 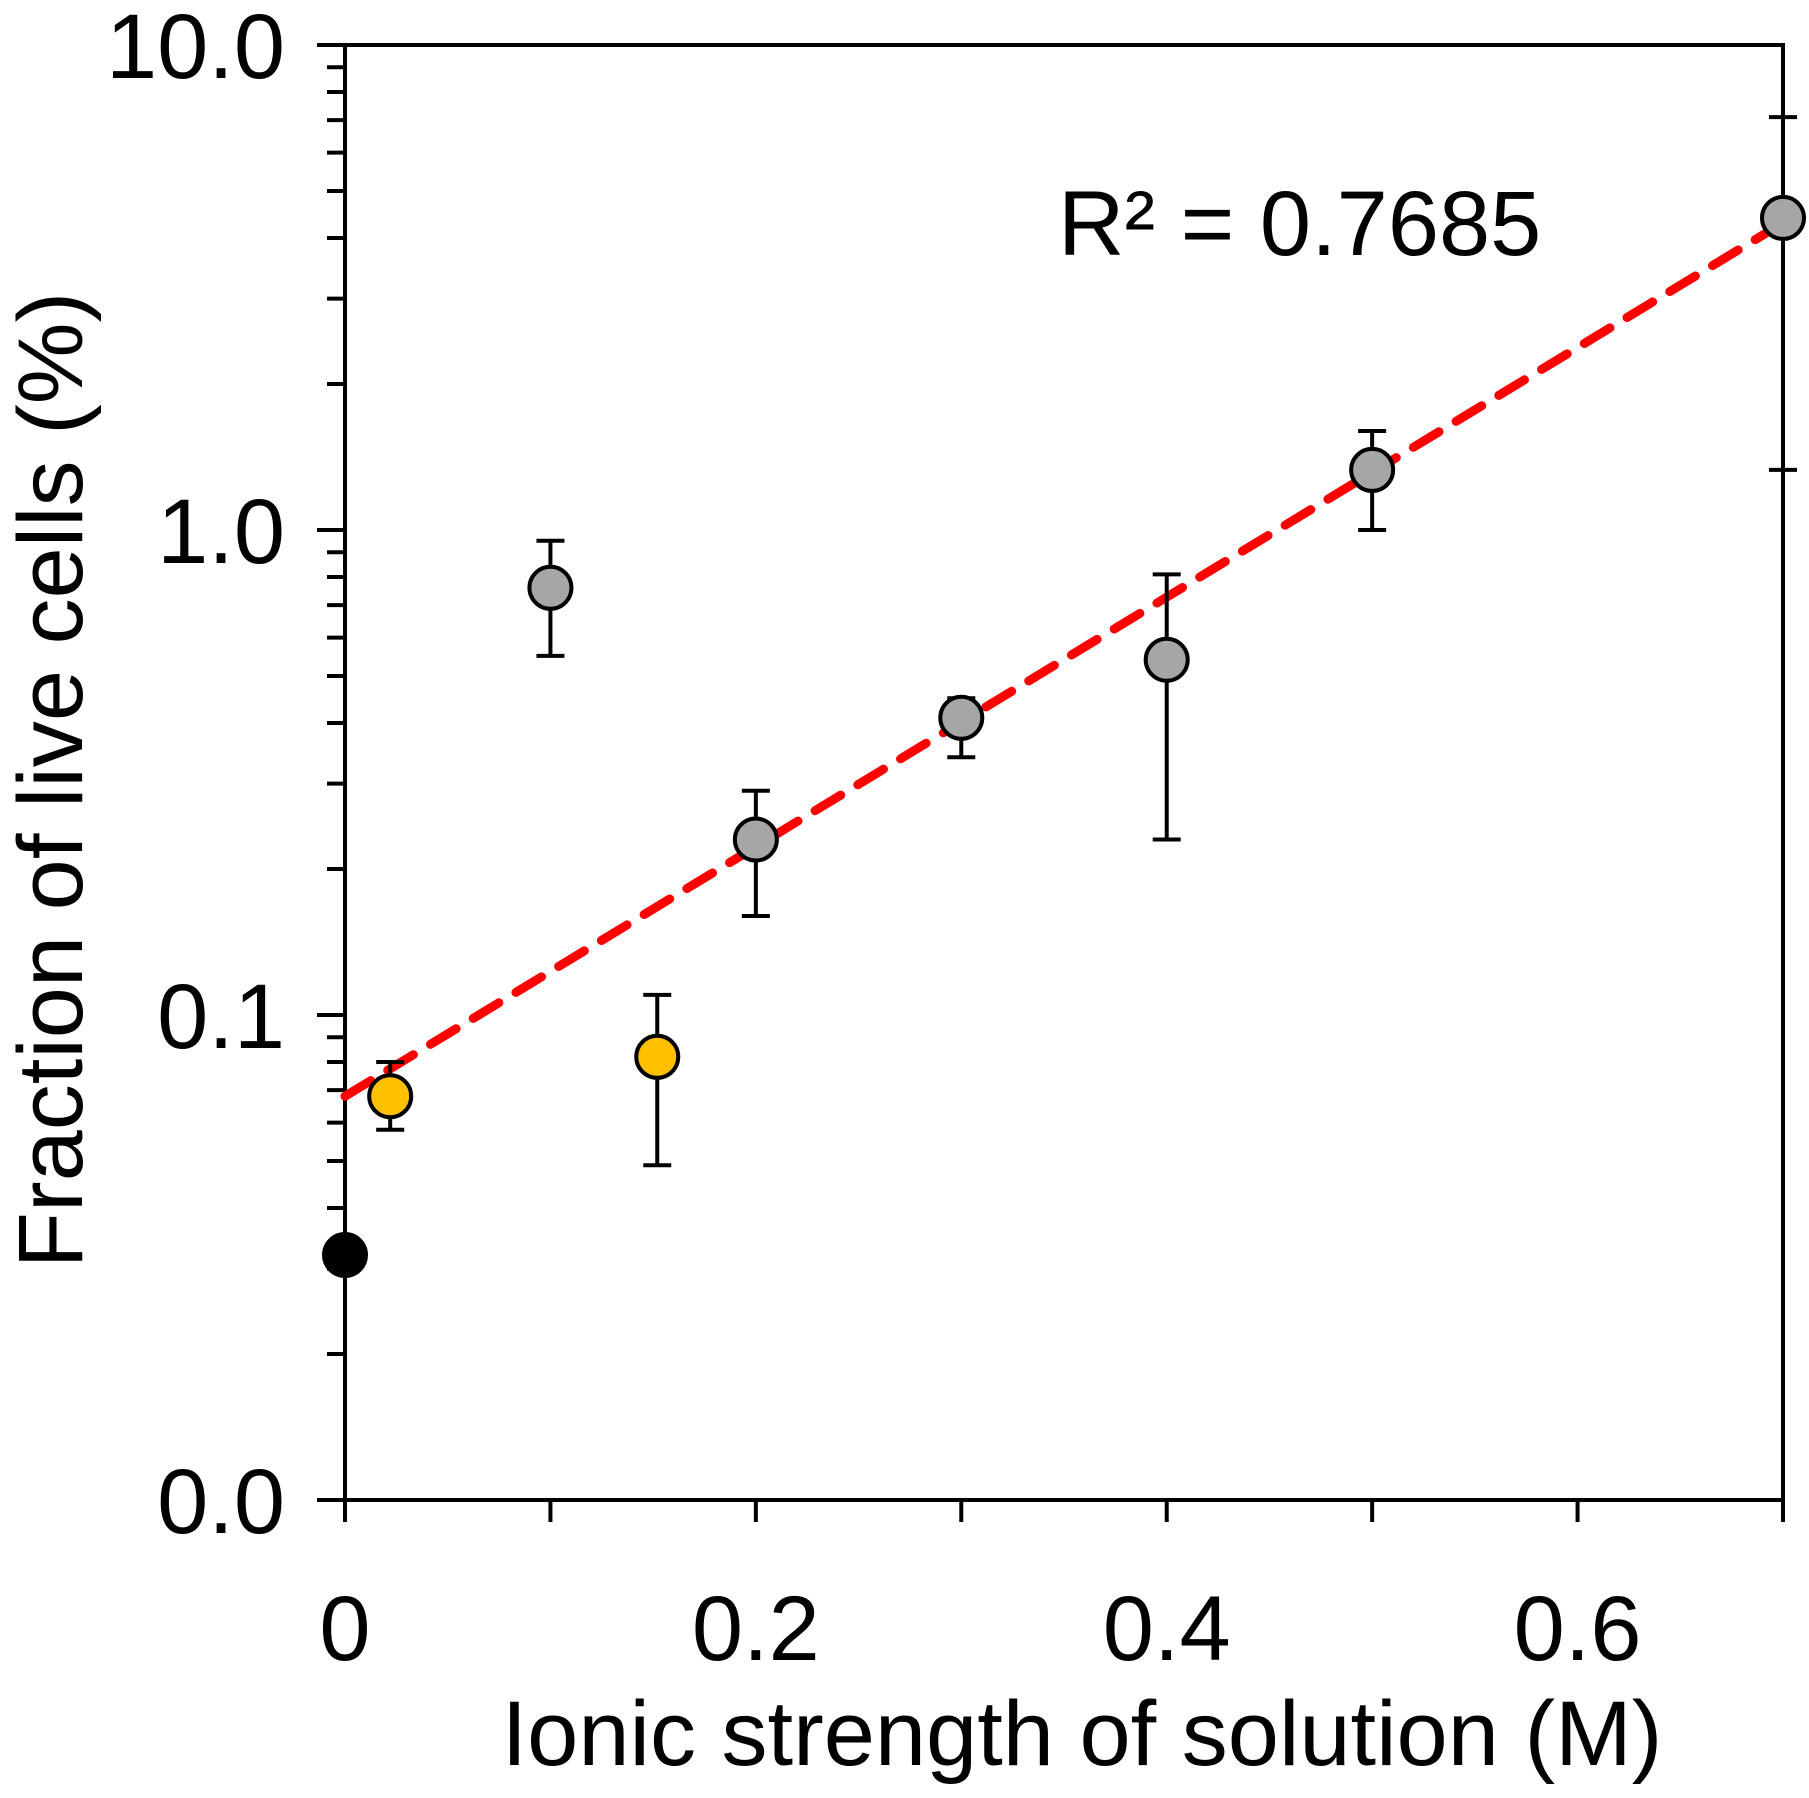 I want to click on x-tick-labels: 0 0.2 0.4 0.6, so click(x=980, y=1629).